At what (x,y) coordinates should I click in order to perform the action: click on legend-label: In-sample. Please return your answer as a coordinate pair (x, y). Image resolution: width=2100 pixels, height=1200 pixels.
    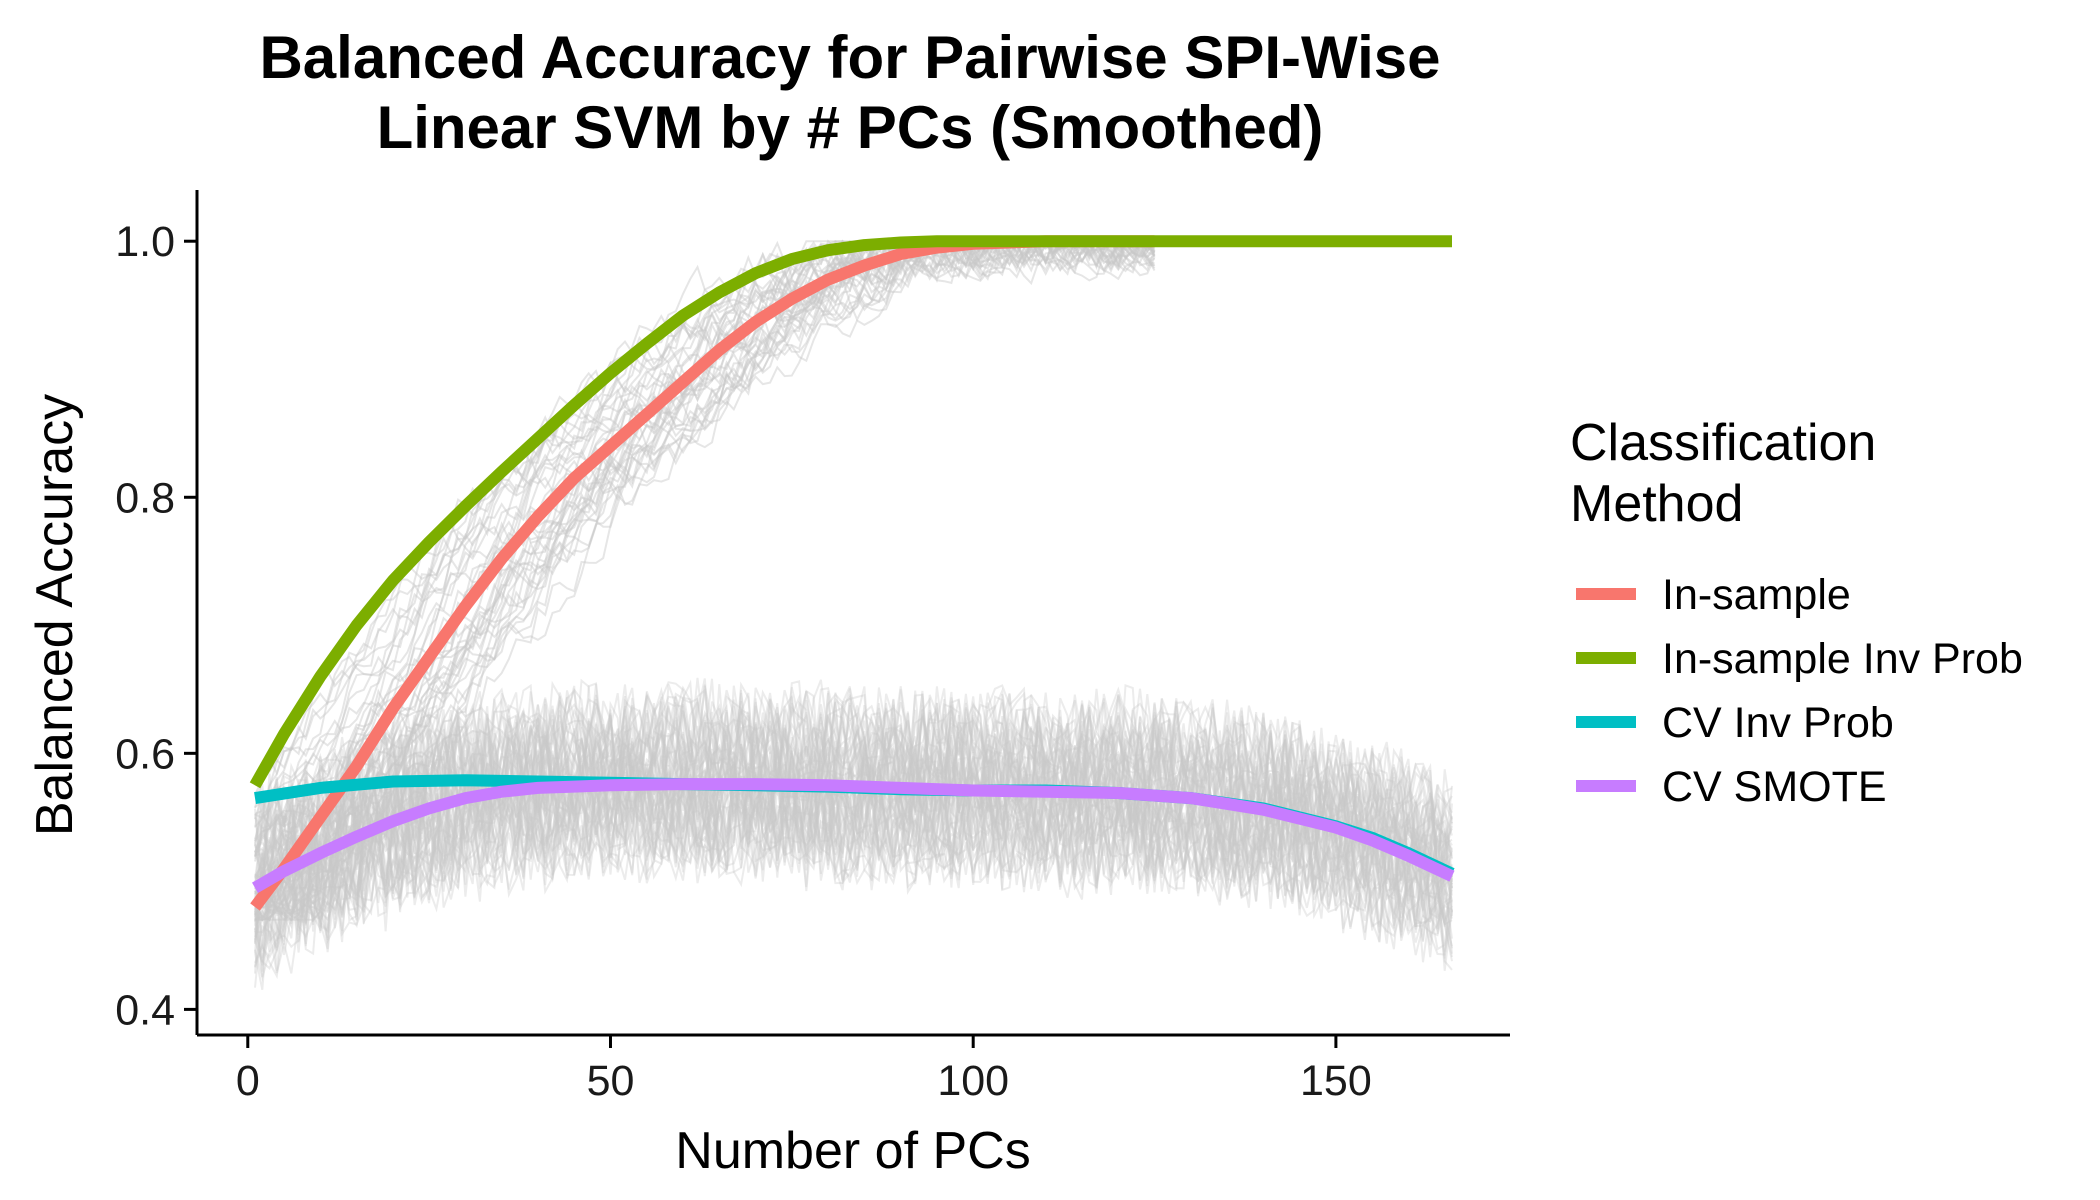
    Looking at the image, I should click on (1756, 595).